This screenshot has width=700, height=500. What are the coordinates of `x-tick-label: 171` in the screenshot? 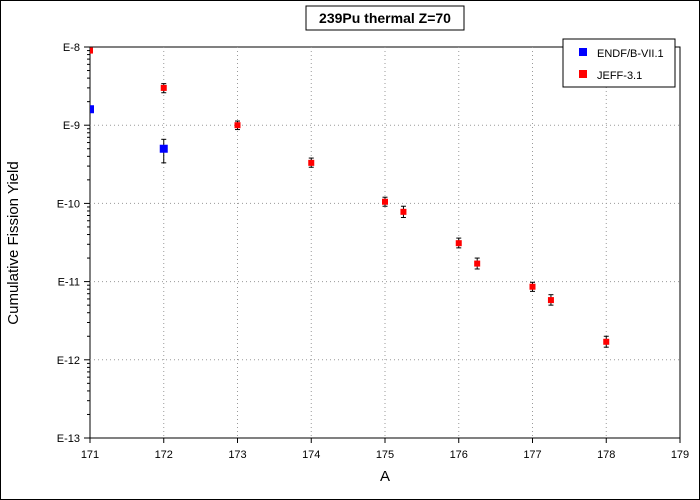 It's located at (90, 455).